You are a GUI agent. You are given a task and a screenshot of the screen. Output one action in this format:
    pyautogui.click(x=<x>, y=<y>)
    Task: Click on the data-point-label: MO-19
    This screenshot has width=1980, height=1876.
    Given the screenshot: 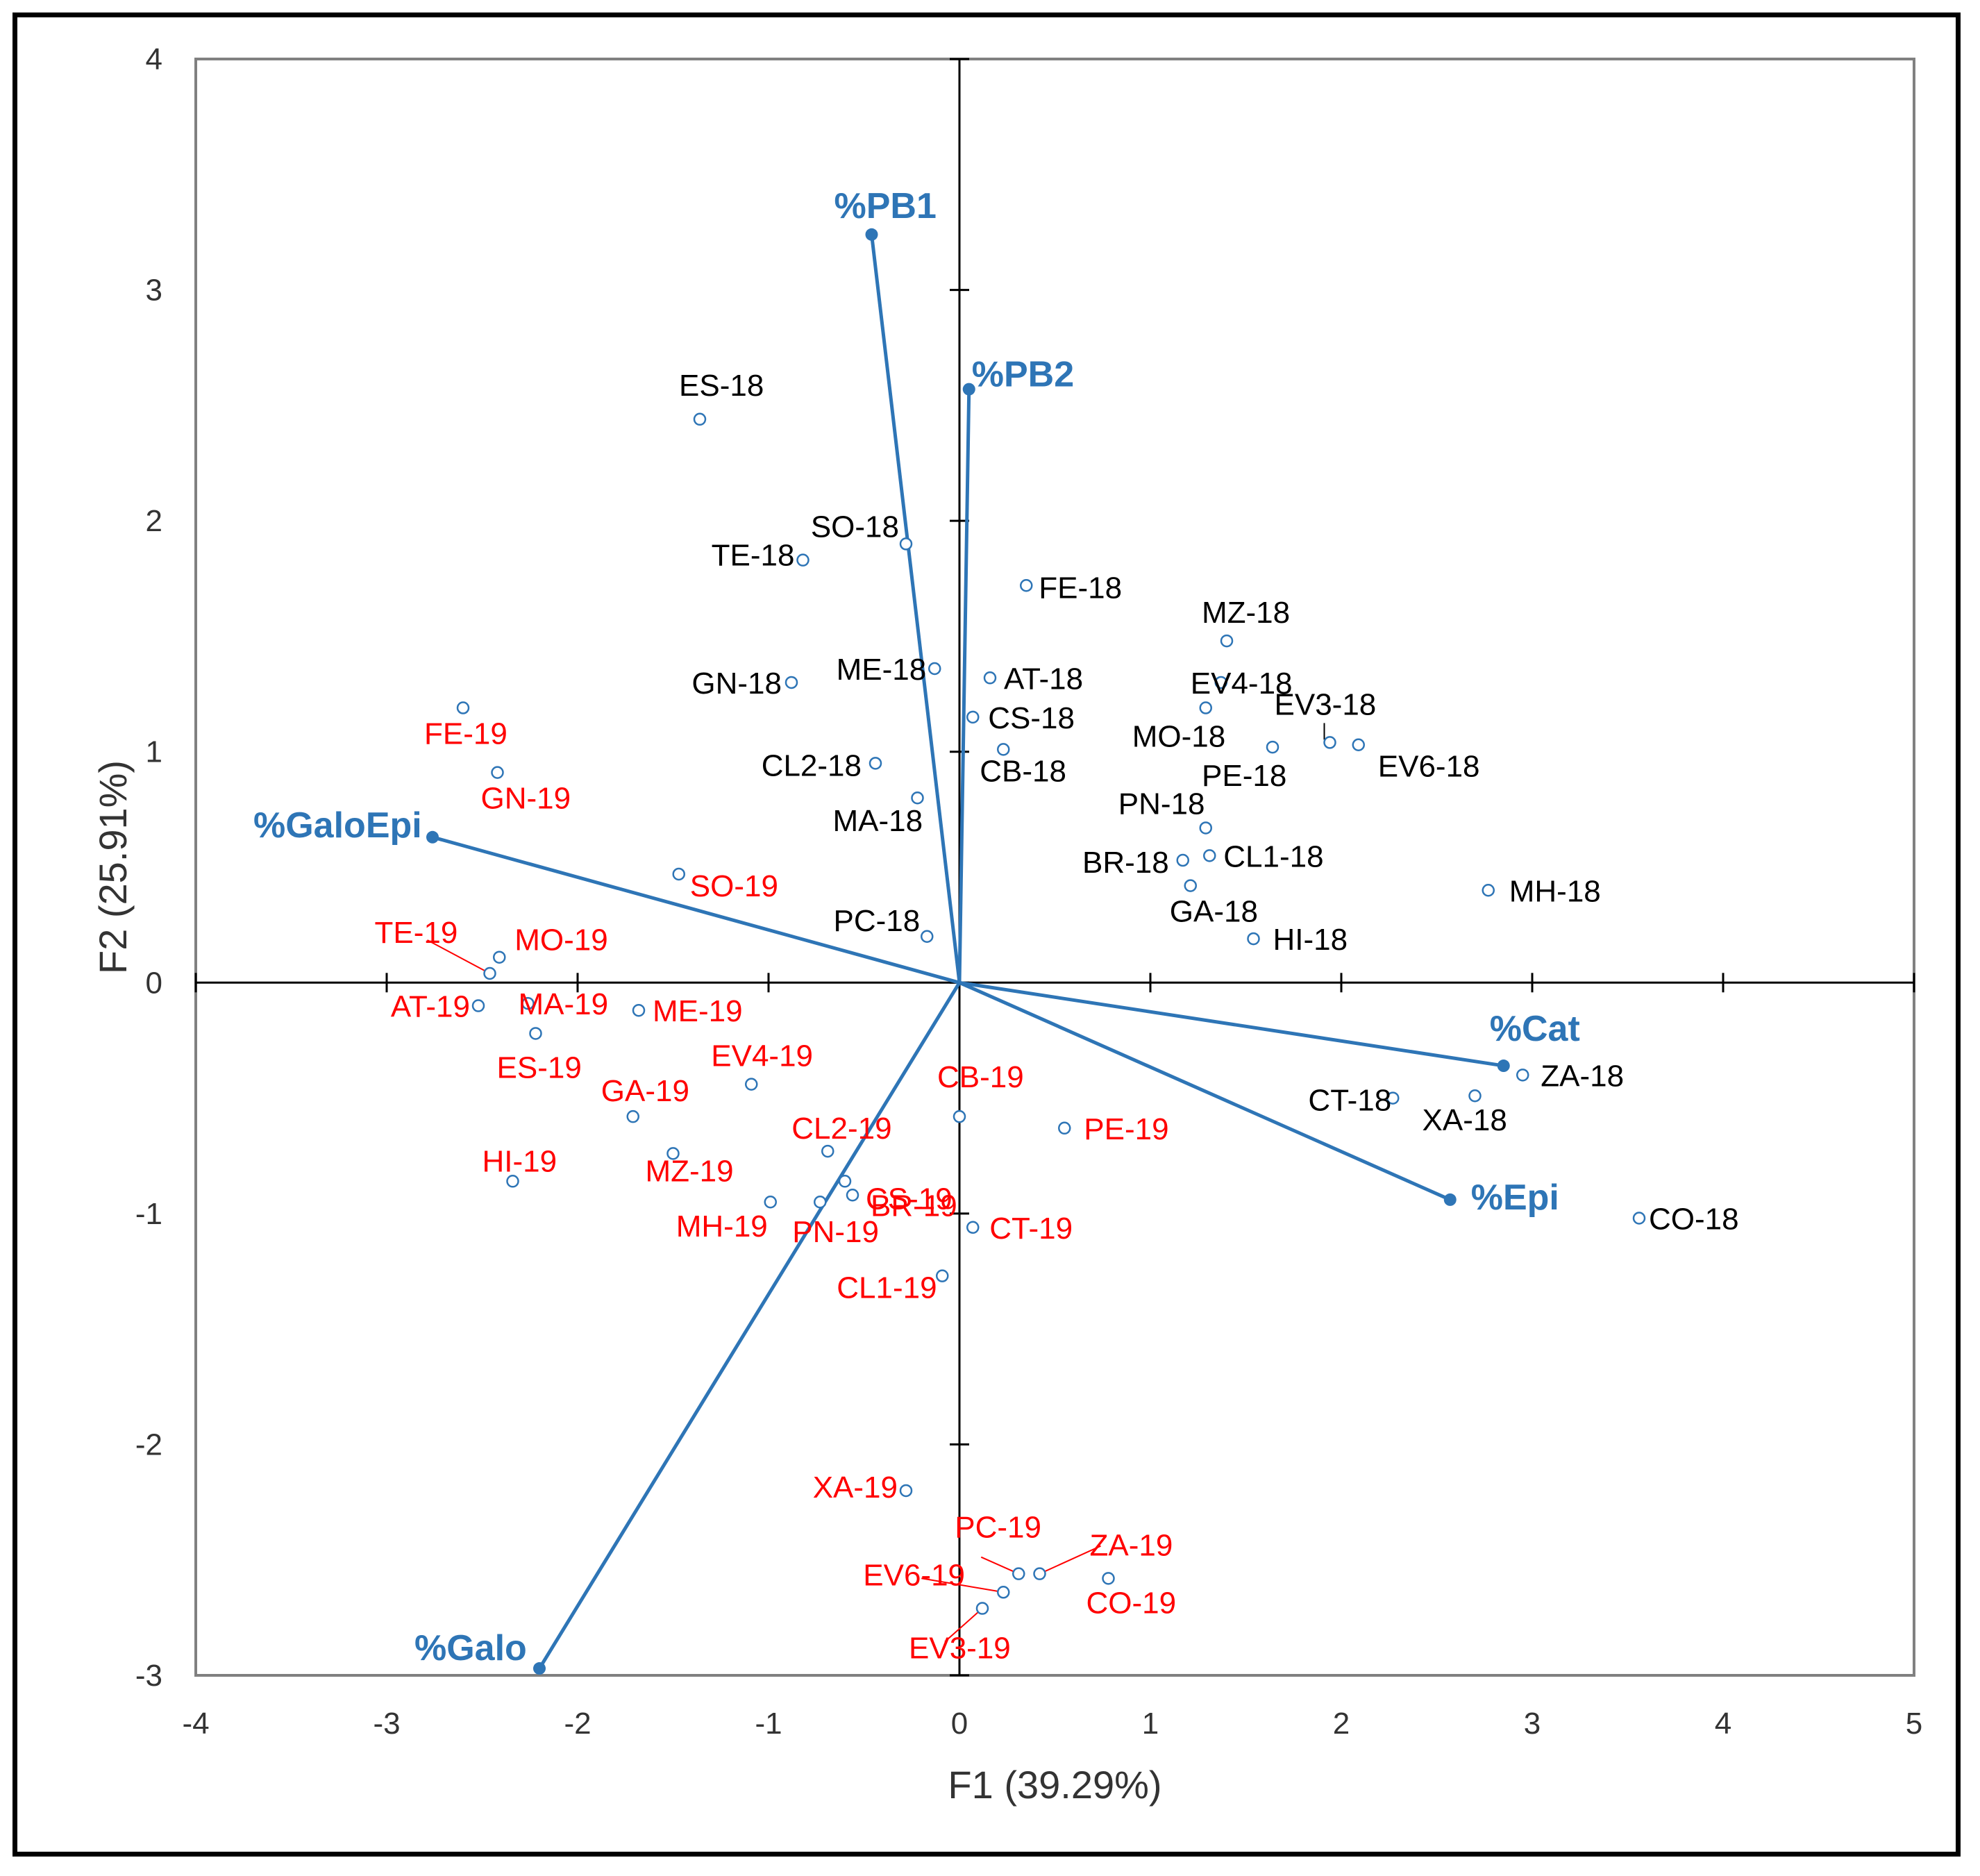 What is the action you would take?
    pyautogui.click(x=560, y=940)
    